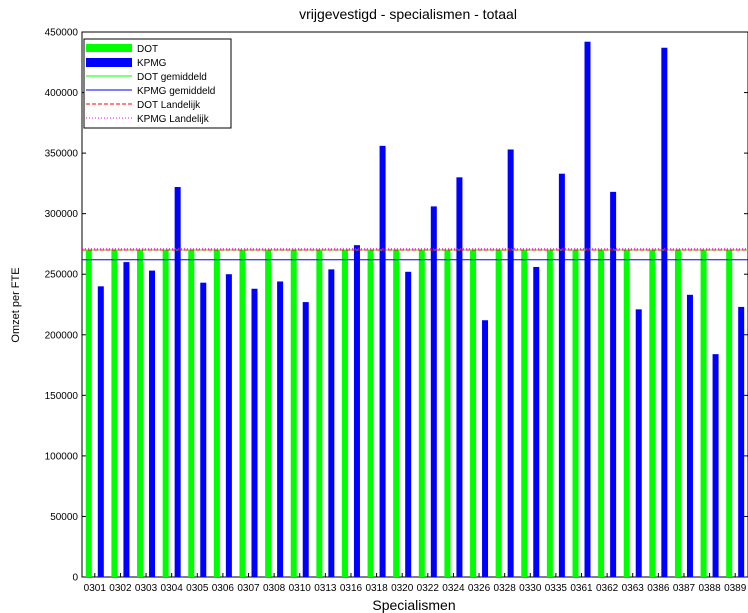  Describe the element at coordinates (109, 48) in the screenshot. I see `legend-swatch-dot` at that location.